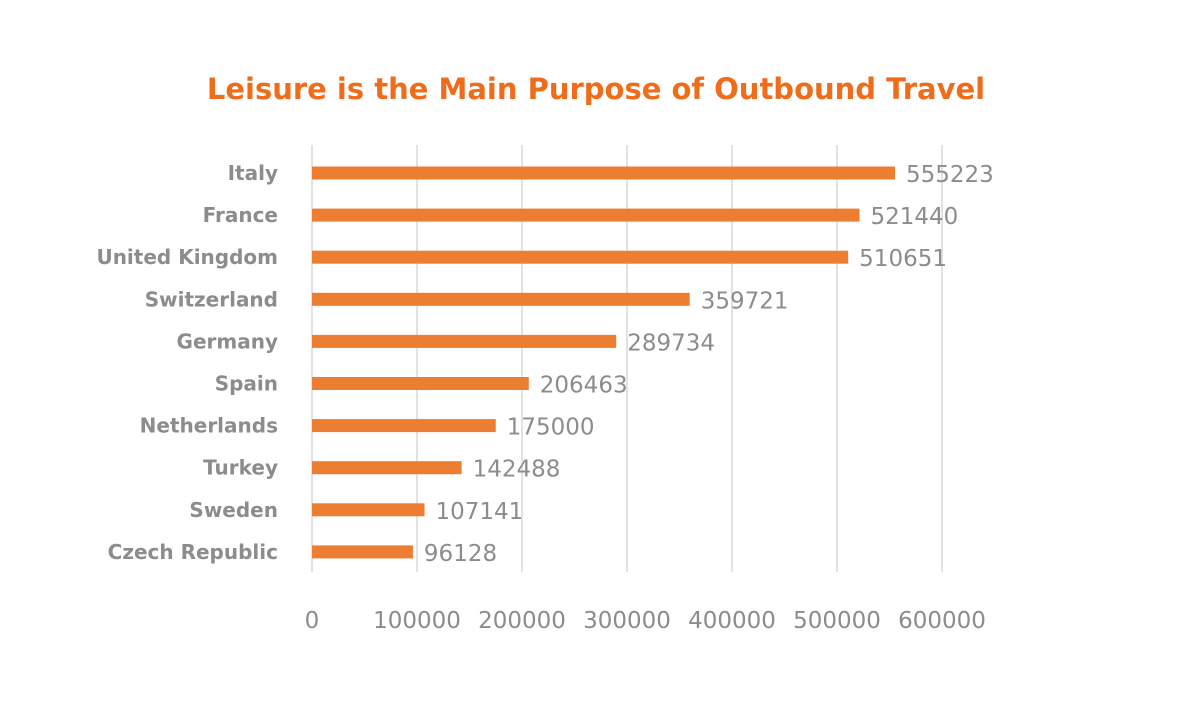 Image resolution: width=1200 pixels, height=705 pixels. I want to click on data-label: 510651, so click(903, 259).